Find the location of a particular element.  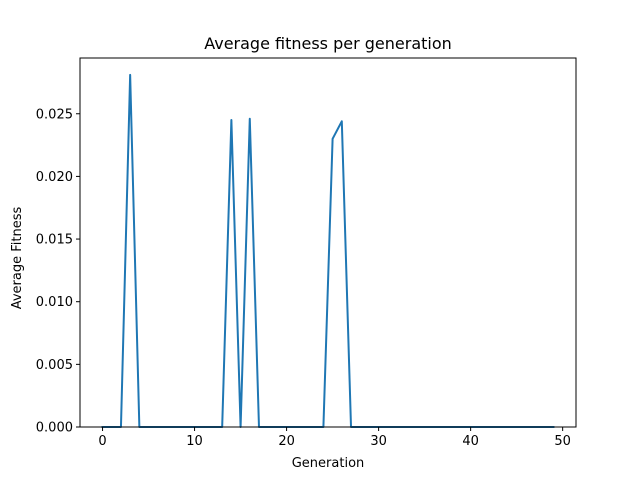

y-tick-label: 0.010 is located at coordinates (54, 302).